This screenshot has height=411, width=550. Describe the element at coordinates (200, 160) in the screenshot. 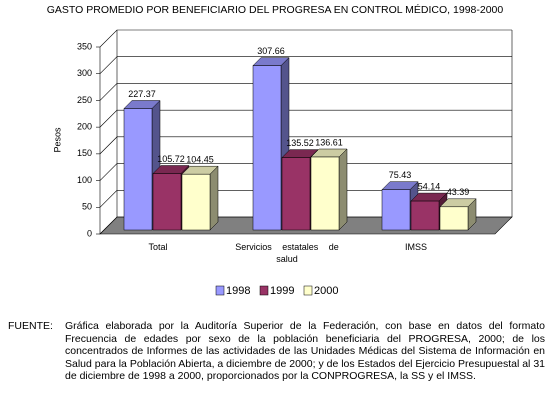

I see `data-label: 104.45` at that location.